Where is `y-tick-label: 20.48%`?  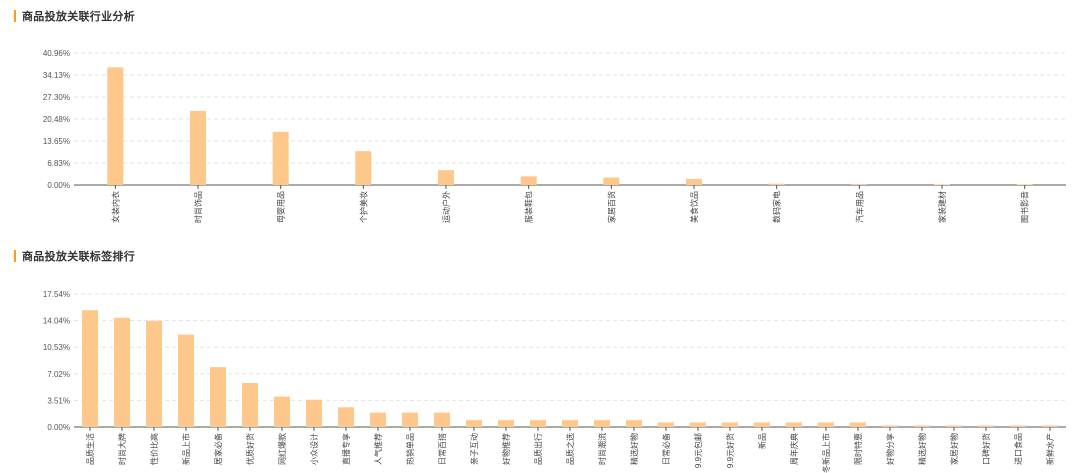
y-tick-label: 20.48% is located at coordinates (56, 119).